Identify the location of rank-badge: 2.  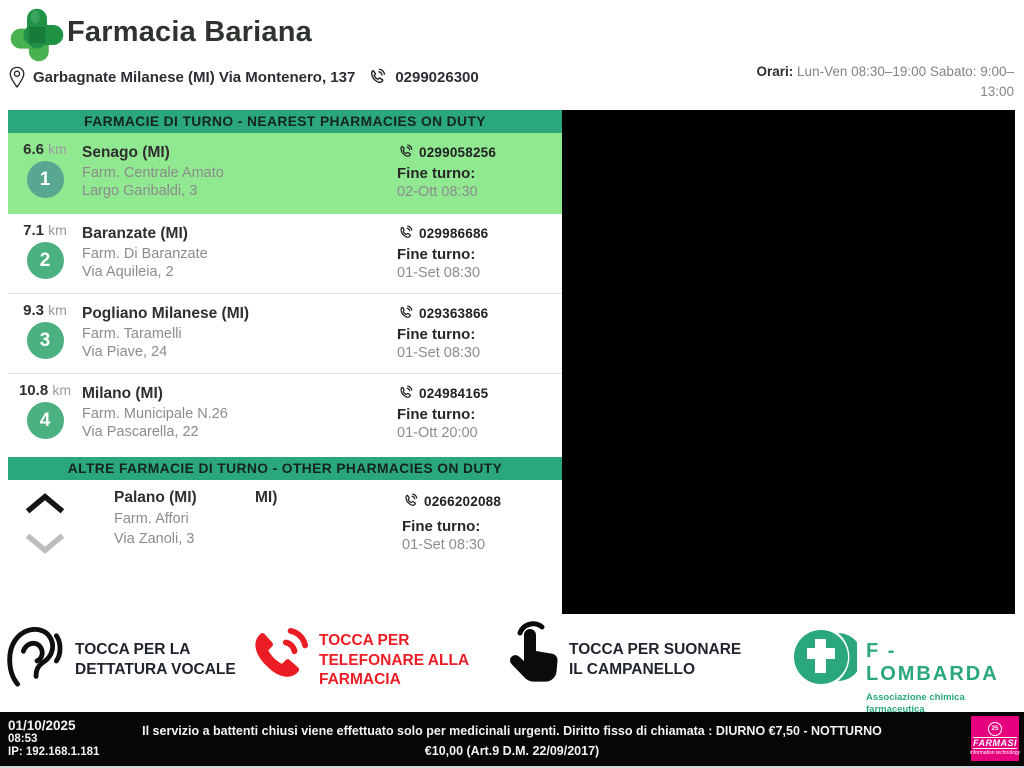
(45, 260).